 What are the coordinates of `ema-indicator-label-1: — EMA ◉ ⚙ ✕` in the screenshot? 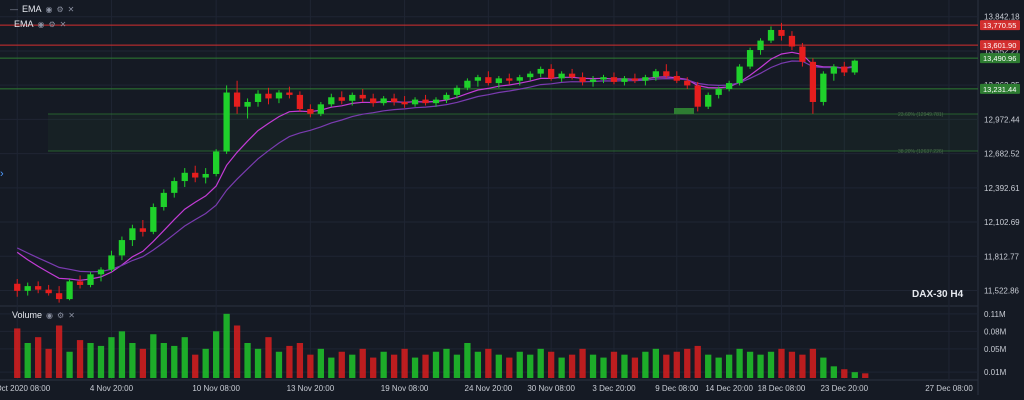 It's located at (42, 9).